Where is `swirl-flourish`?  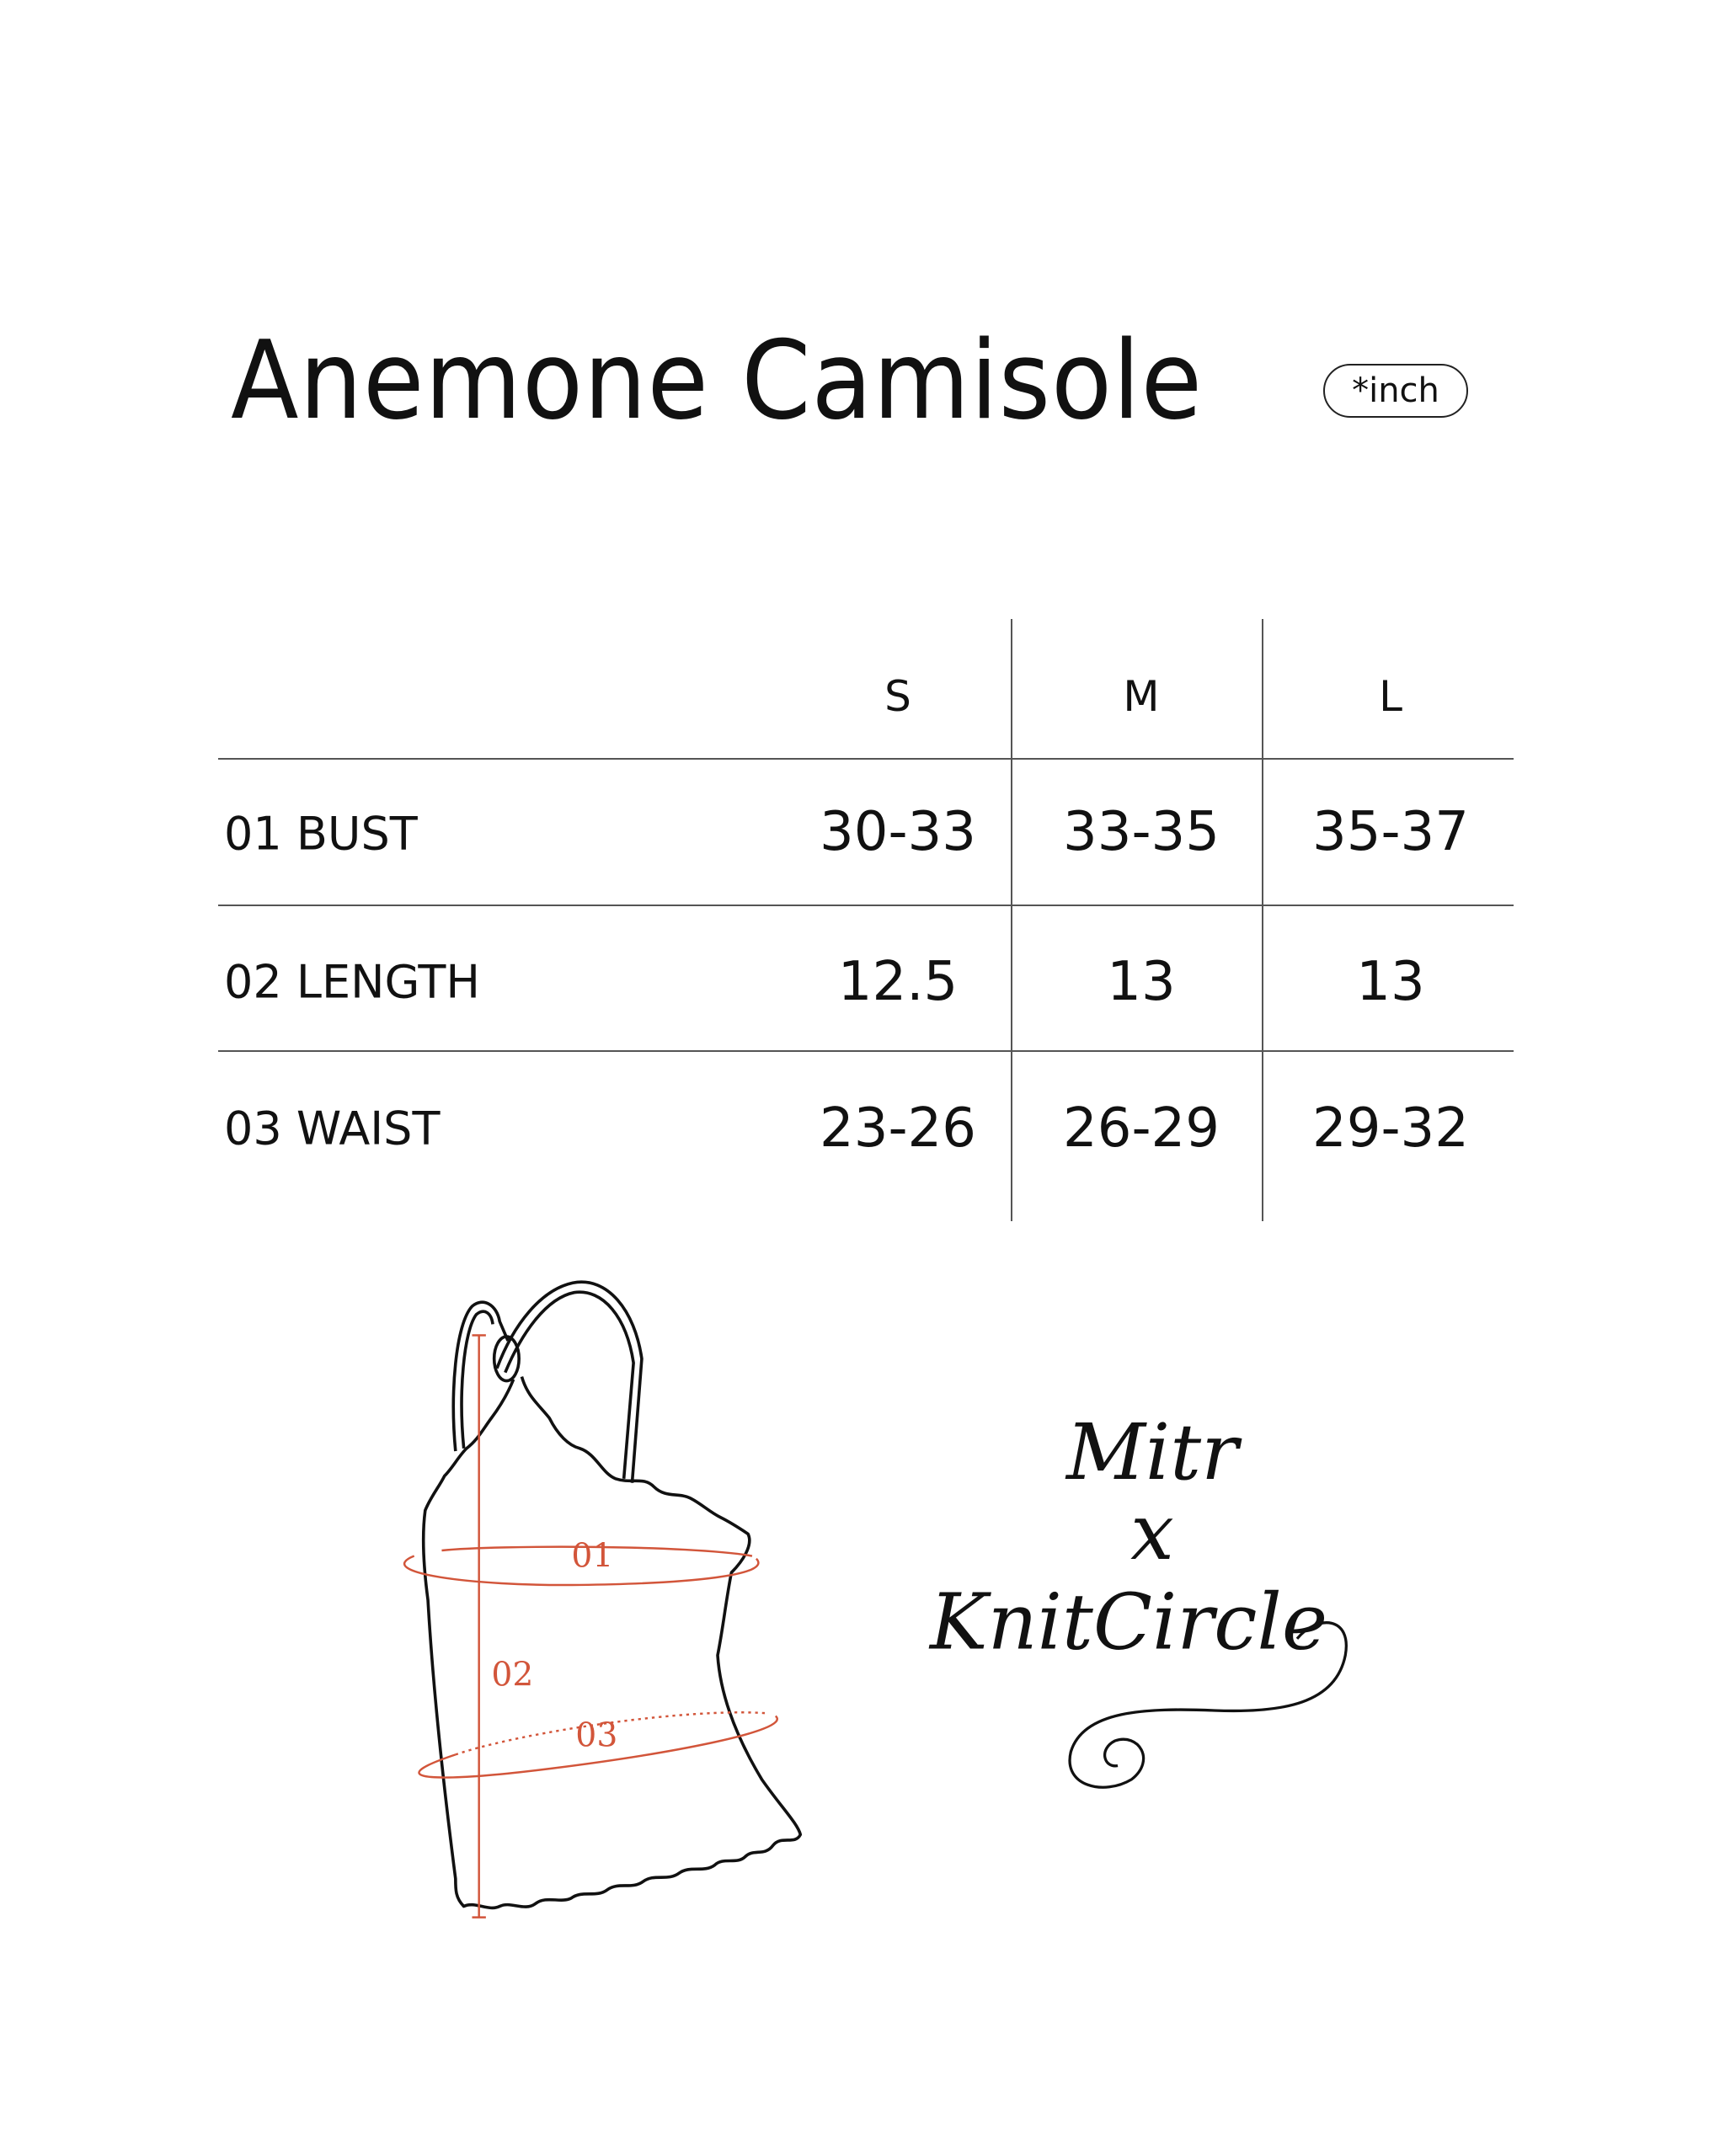 swirl-flourish is located at coordinates (1208, 1705).